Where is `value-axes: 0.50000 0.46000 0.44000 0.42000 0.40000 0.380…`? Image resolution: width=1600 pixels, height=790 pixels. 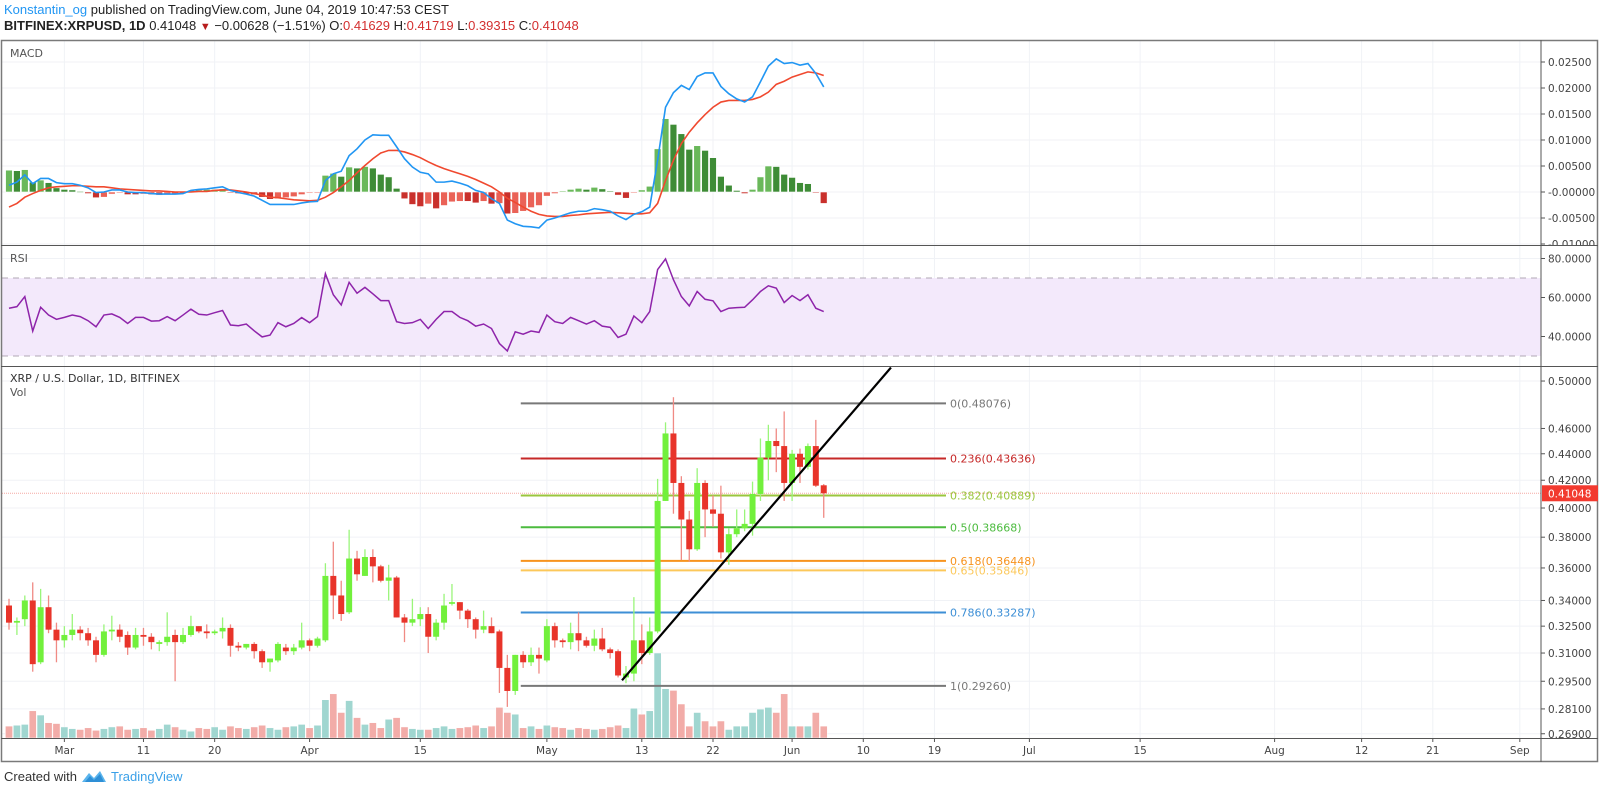
value-axes: 0.50000 0.46000 0.44000 0.42000 0.40000 0.380… is located at coordinates (1569, 399).